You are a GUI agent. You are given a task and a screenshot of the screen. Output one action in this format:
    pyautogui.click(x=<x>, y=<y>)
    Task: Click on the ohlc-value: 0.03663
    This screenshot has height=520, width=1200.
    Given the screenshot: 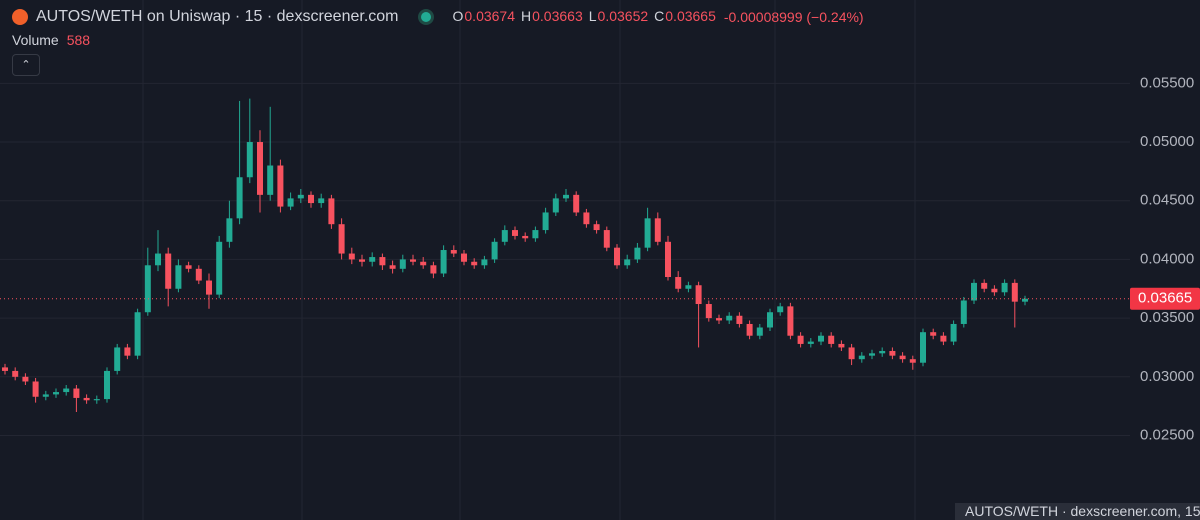 What is the action you would take?
    pyautogui.click(x=557, y=16)
    